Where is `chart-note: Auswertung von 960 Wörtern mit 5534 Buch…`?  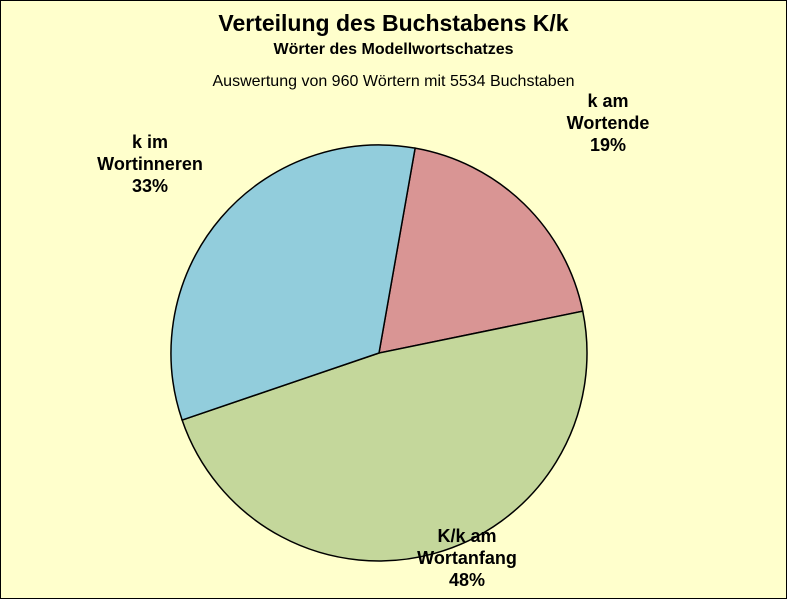 chart-note: Auswertung von 960 Wörtern mit 5534 Buch… is located at coordinates (393, 81).